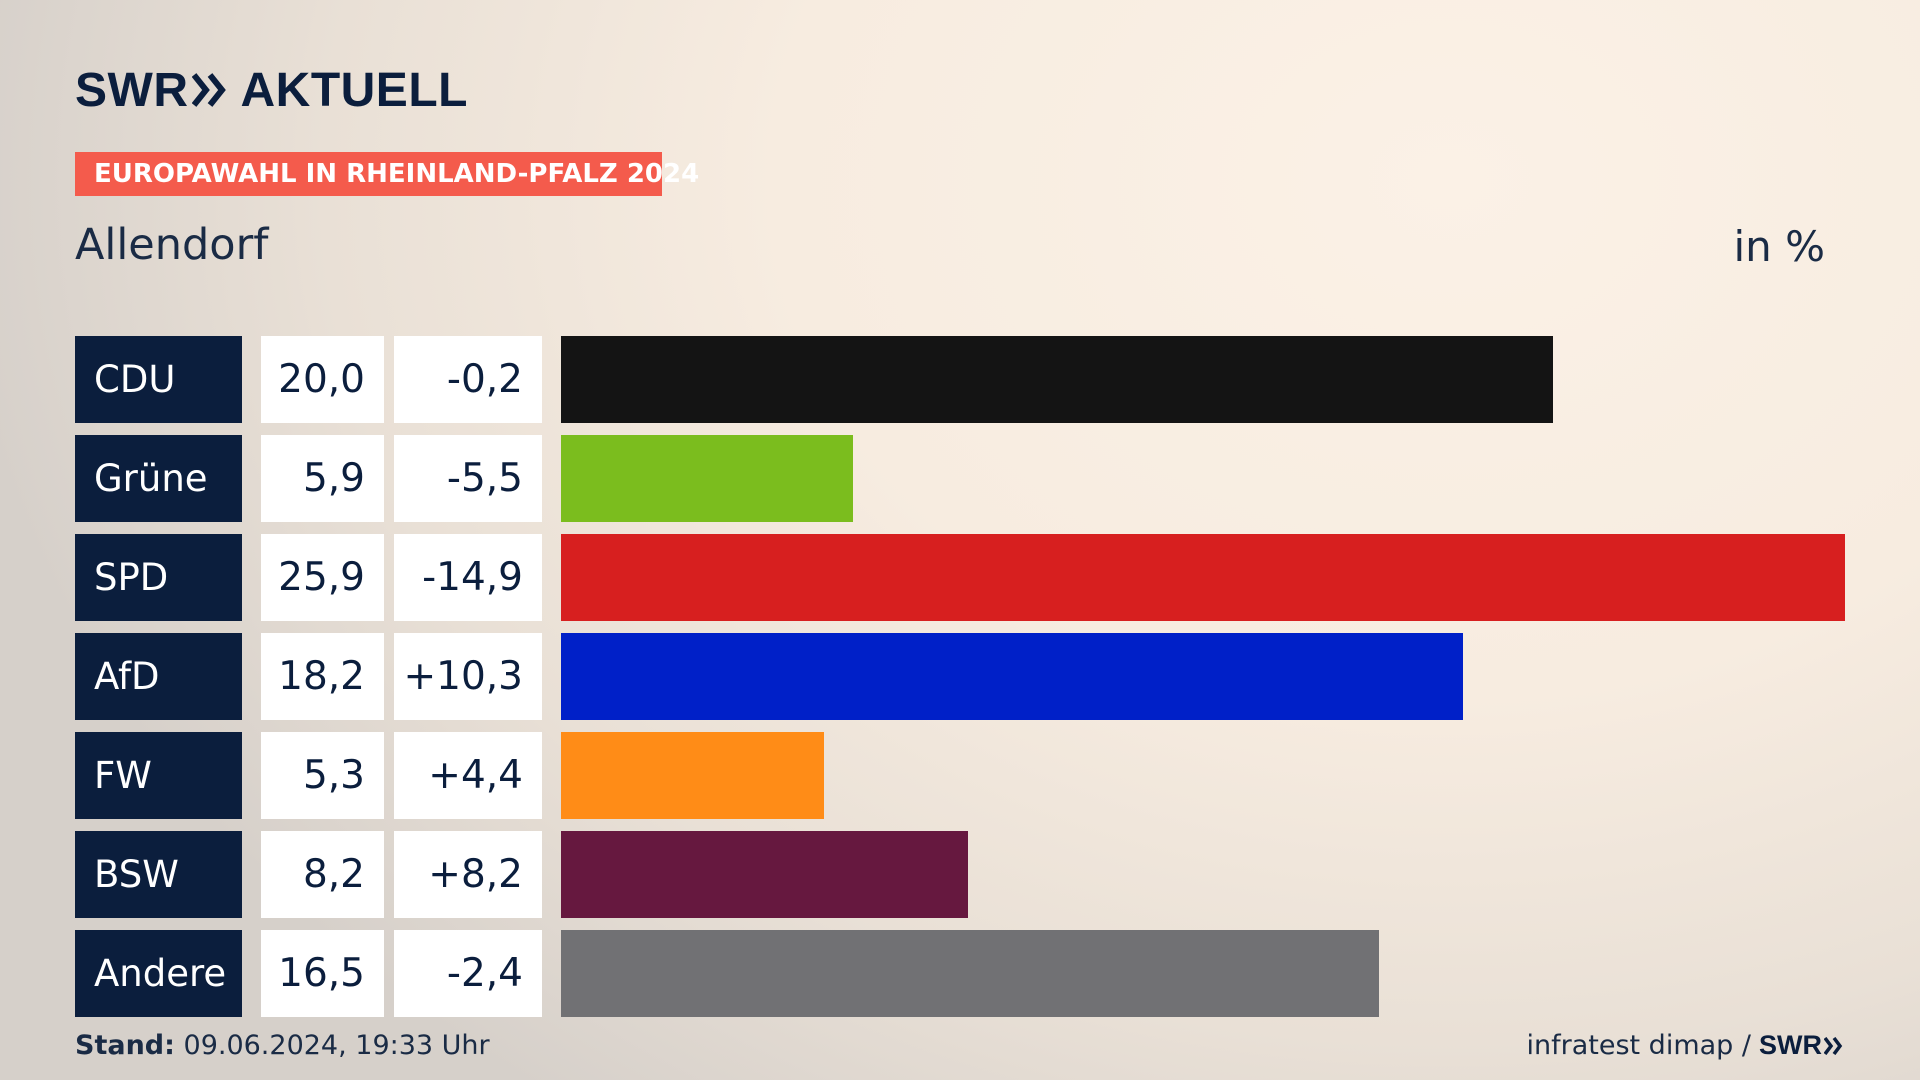  I want to click on source-credit: infratest dimap / SWR, so click(1685, 1045).